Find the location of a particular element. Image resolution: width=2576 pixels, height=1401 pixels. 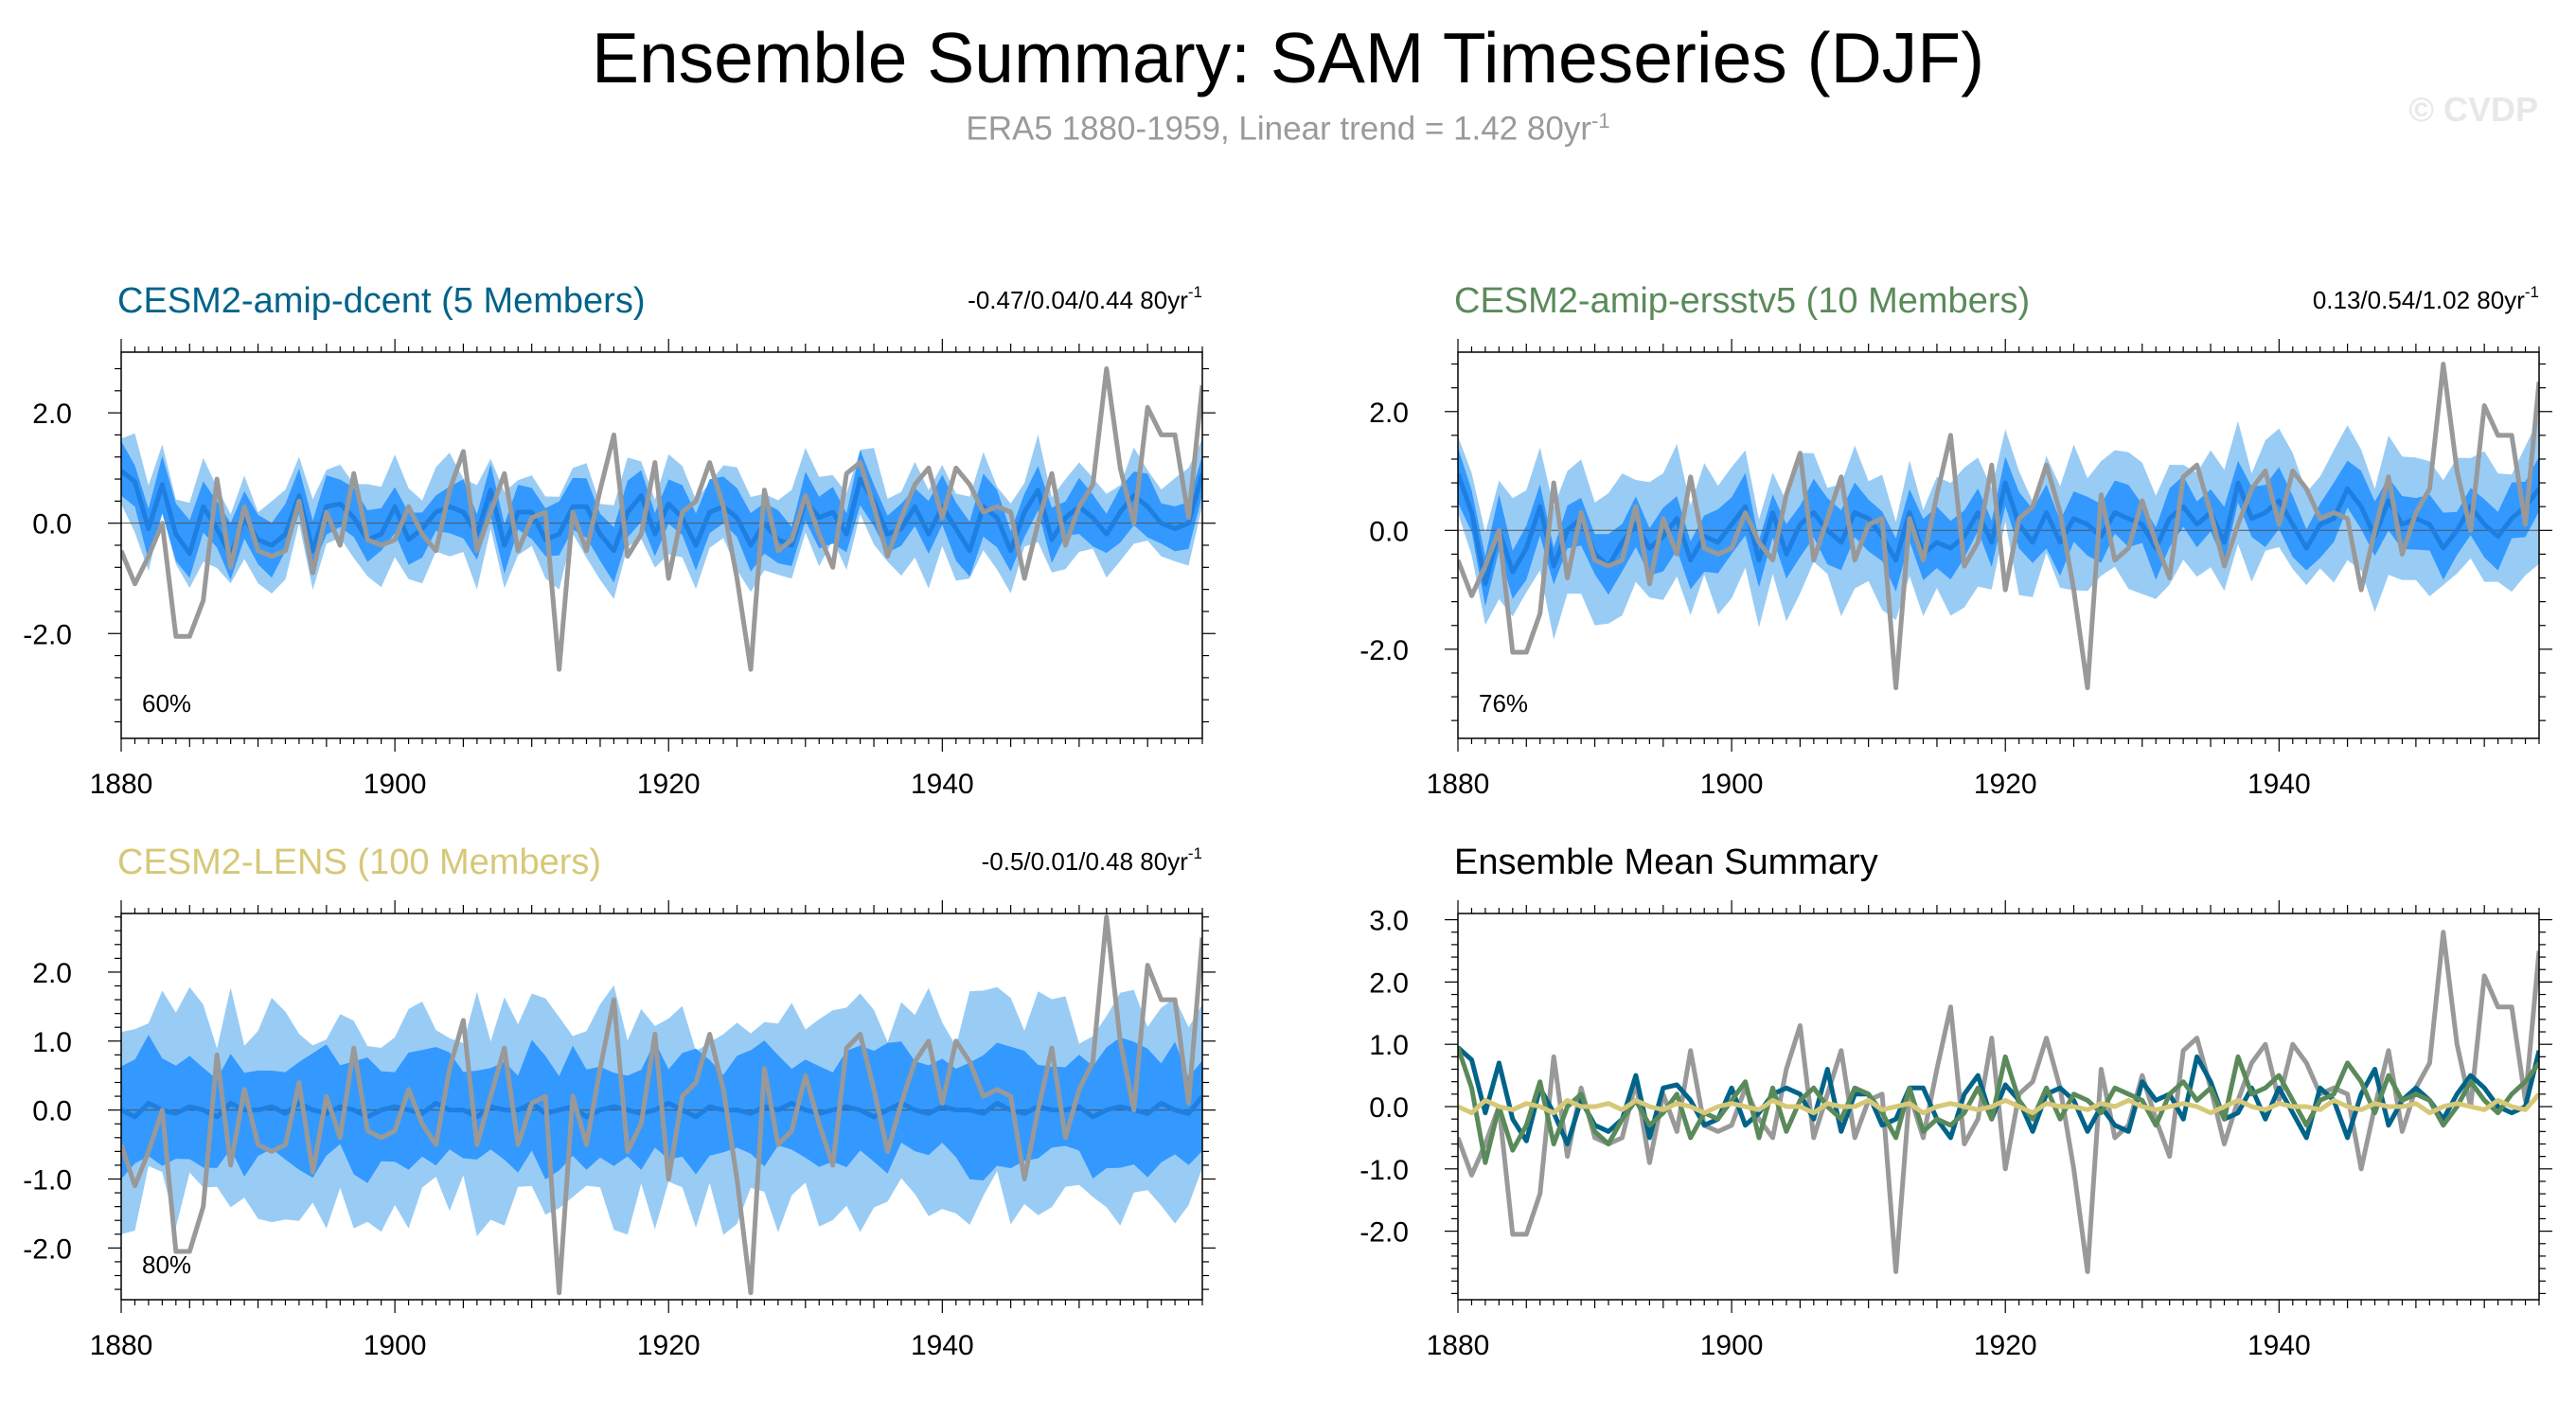

subtitle-text: ERA5 1880-1959, Linear trend = 1.42 80yr is located at coordinates (1279, 129).